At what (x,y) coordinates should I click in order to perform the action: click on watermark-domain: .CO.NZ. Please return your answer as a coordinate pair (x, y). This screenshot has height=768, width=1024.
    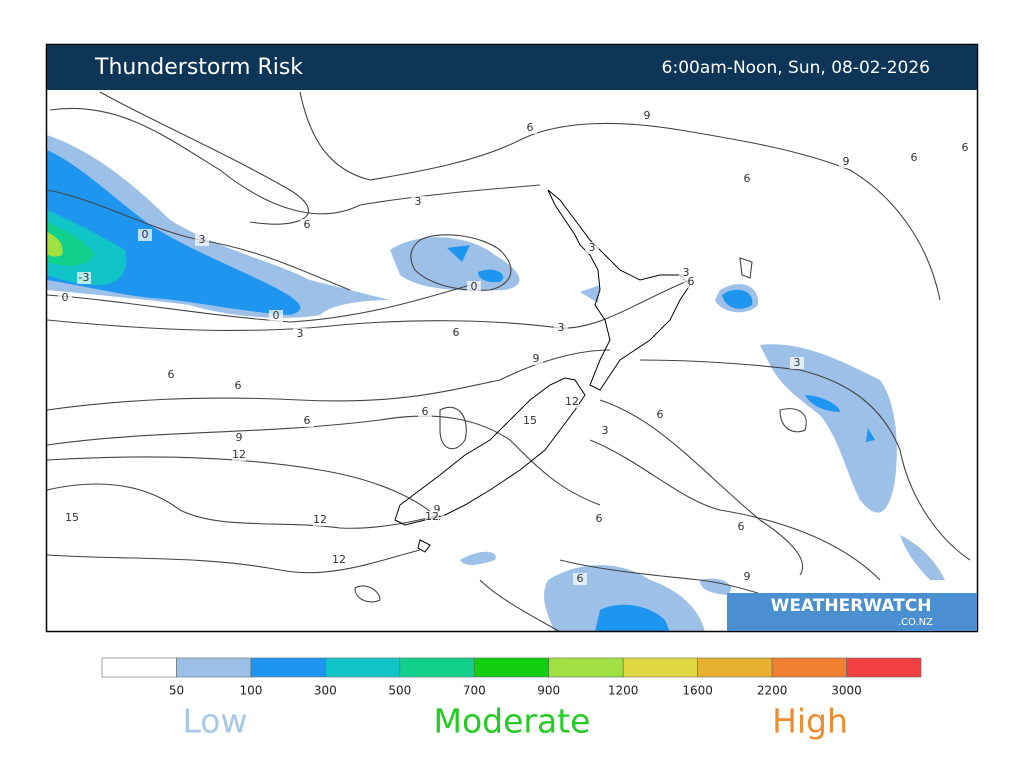
    Looking at the image, I should click on (915, 622).